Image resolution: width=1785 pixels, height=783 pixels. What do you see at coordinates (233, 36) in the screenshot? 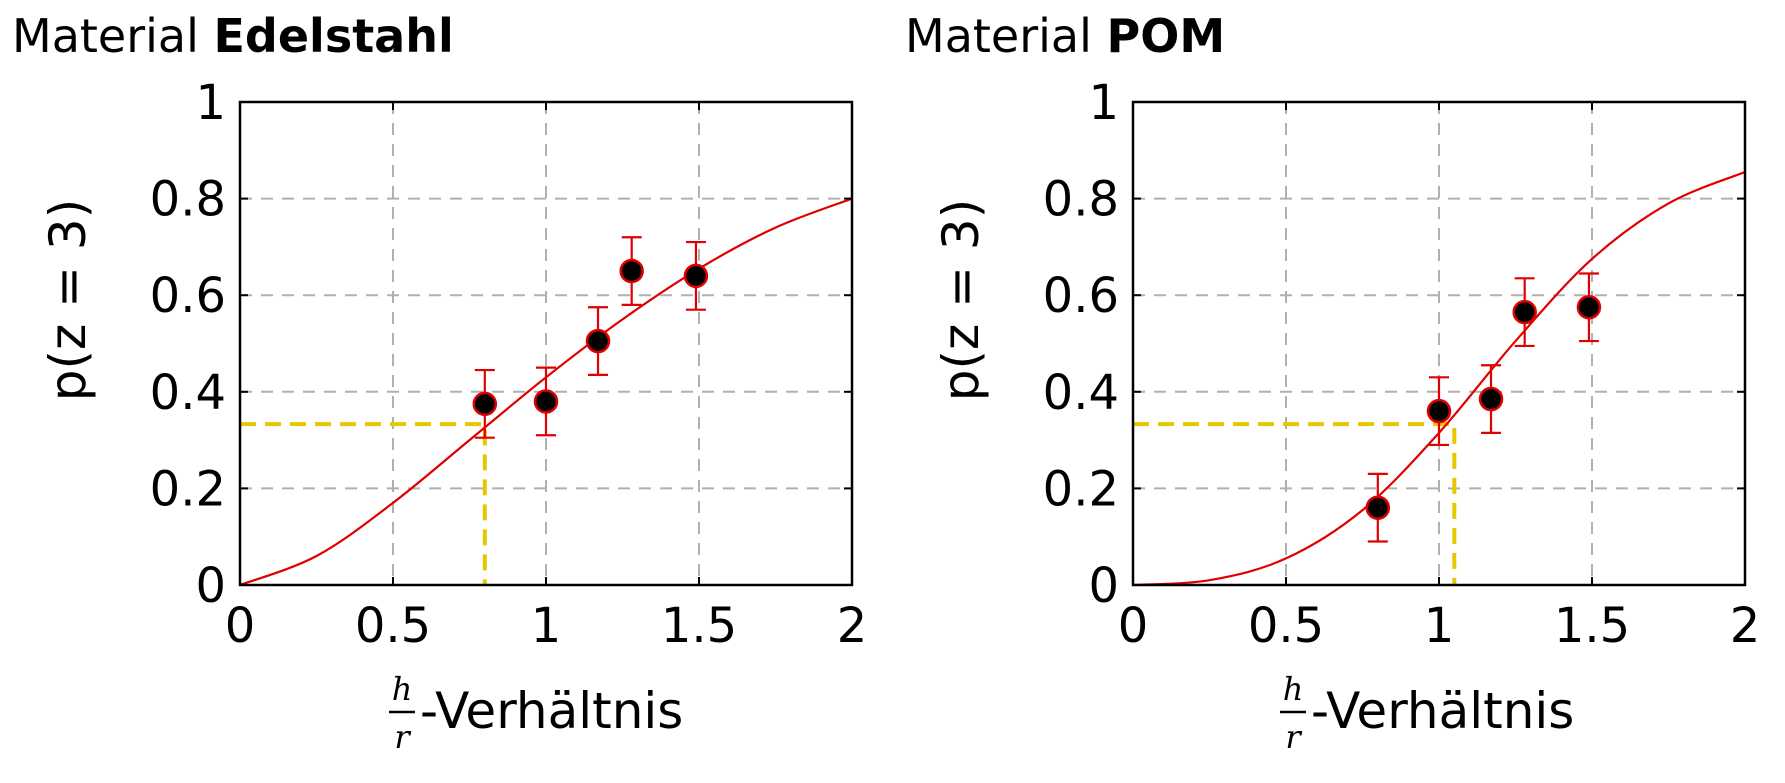
I see `chart-title: Material Edelstahl` at bounding box center [233, 36].